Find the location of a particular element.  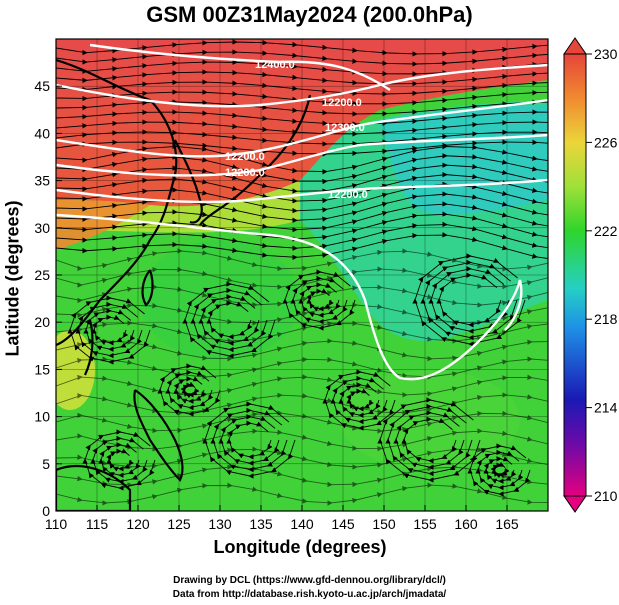

contour-label: 12400.0 is located at coordinates (275, 65).